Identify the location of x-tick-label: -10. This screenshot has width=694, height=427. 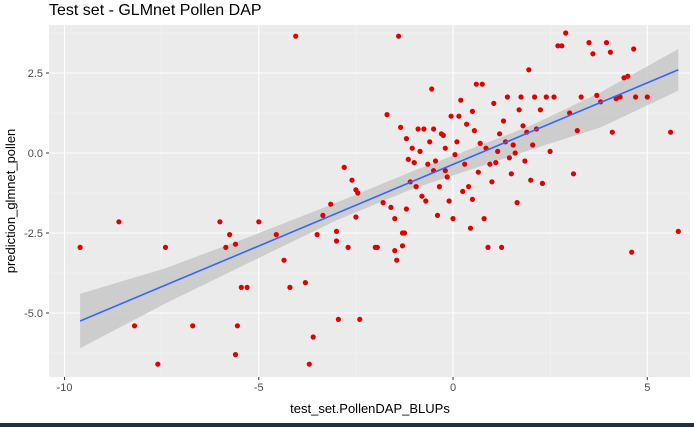
(65, 388).